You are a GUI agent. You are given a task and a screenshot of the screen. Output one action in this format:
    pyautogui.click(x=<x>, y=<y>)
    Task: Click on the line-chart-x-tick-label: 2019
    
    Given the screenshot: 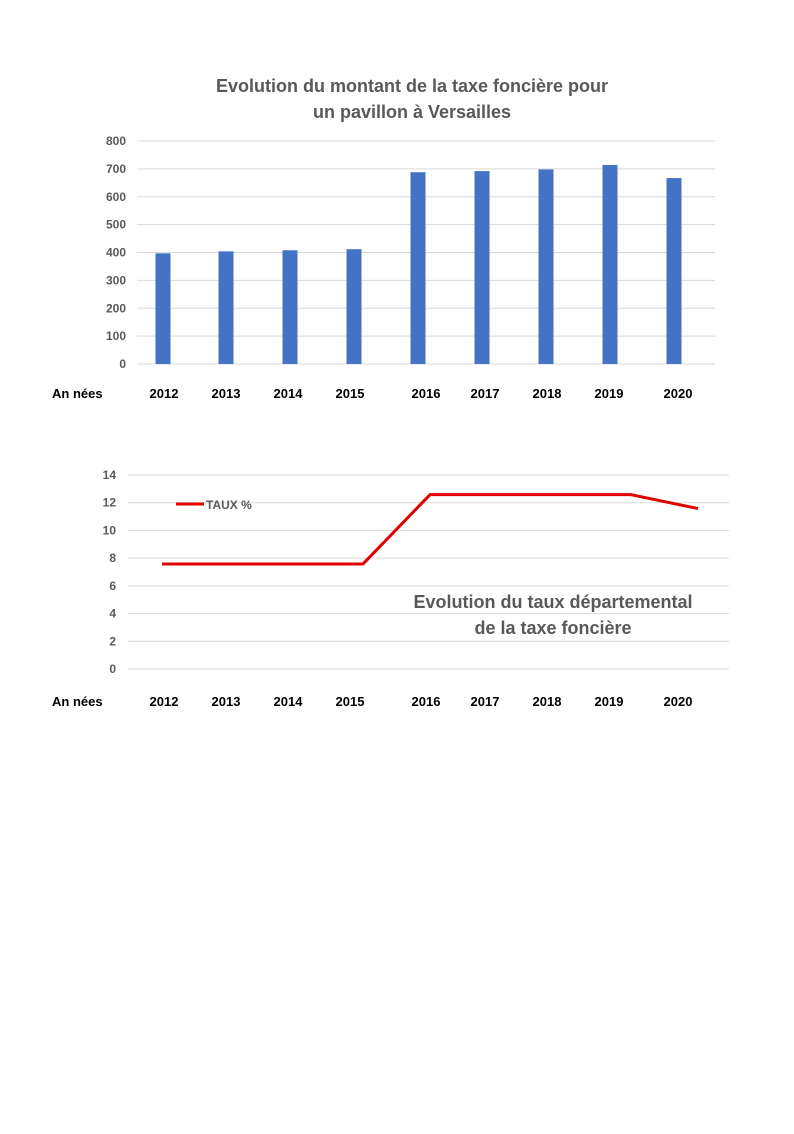 What is the action you would take?
    pyautogui.click(x=609, y=701)
    